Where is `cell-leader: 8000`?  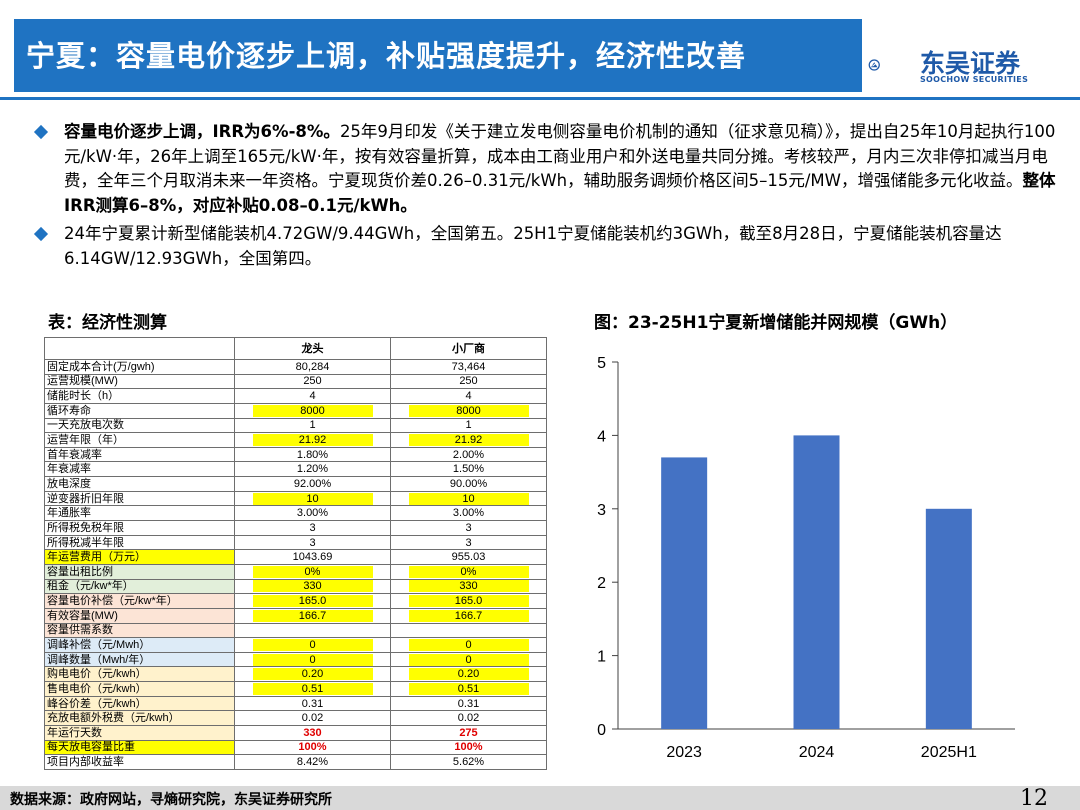
cell-leader: 8000 is located at coordinates (312, 410).